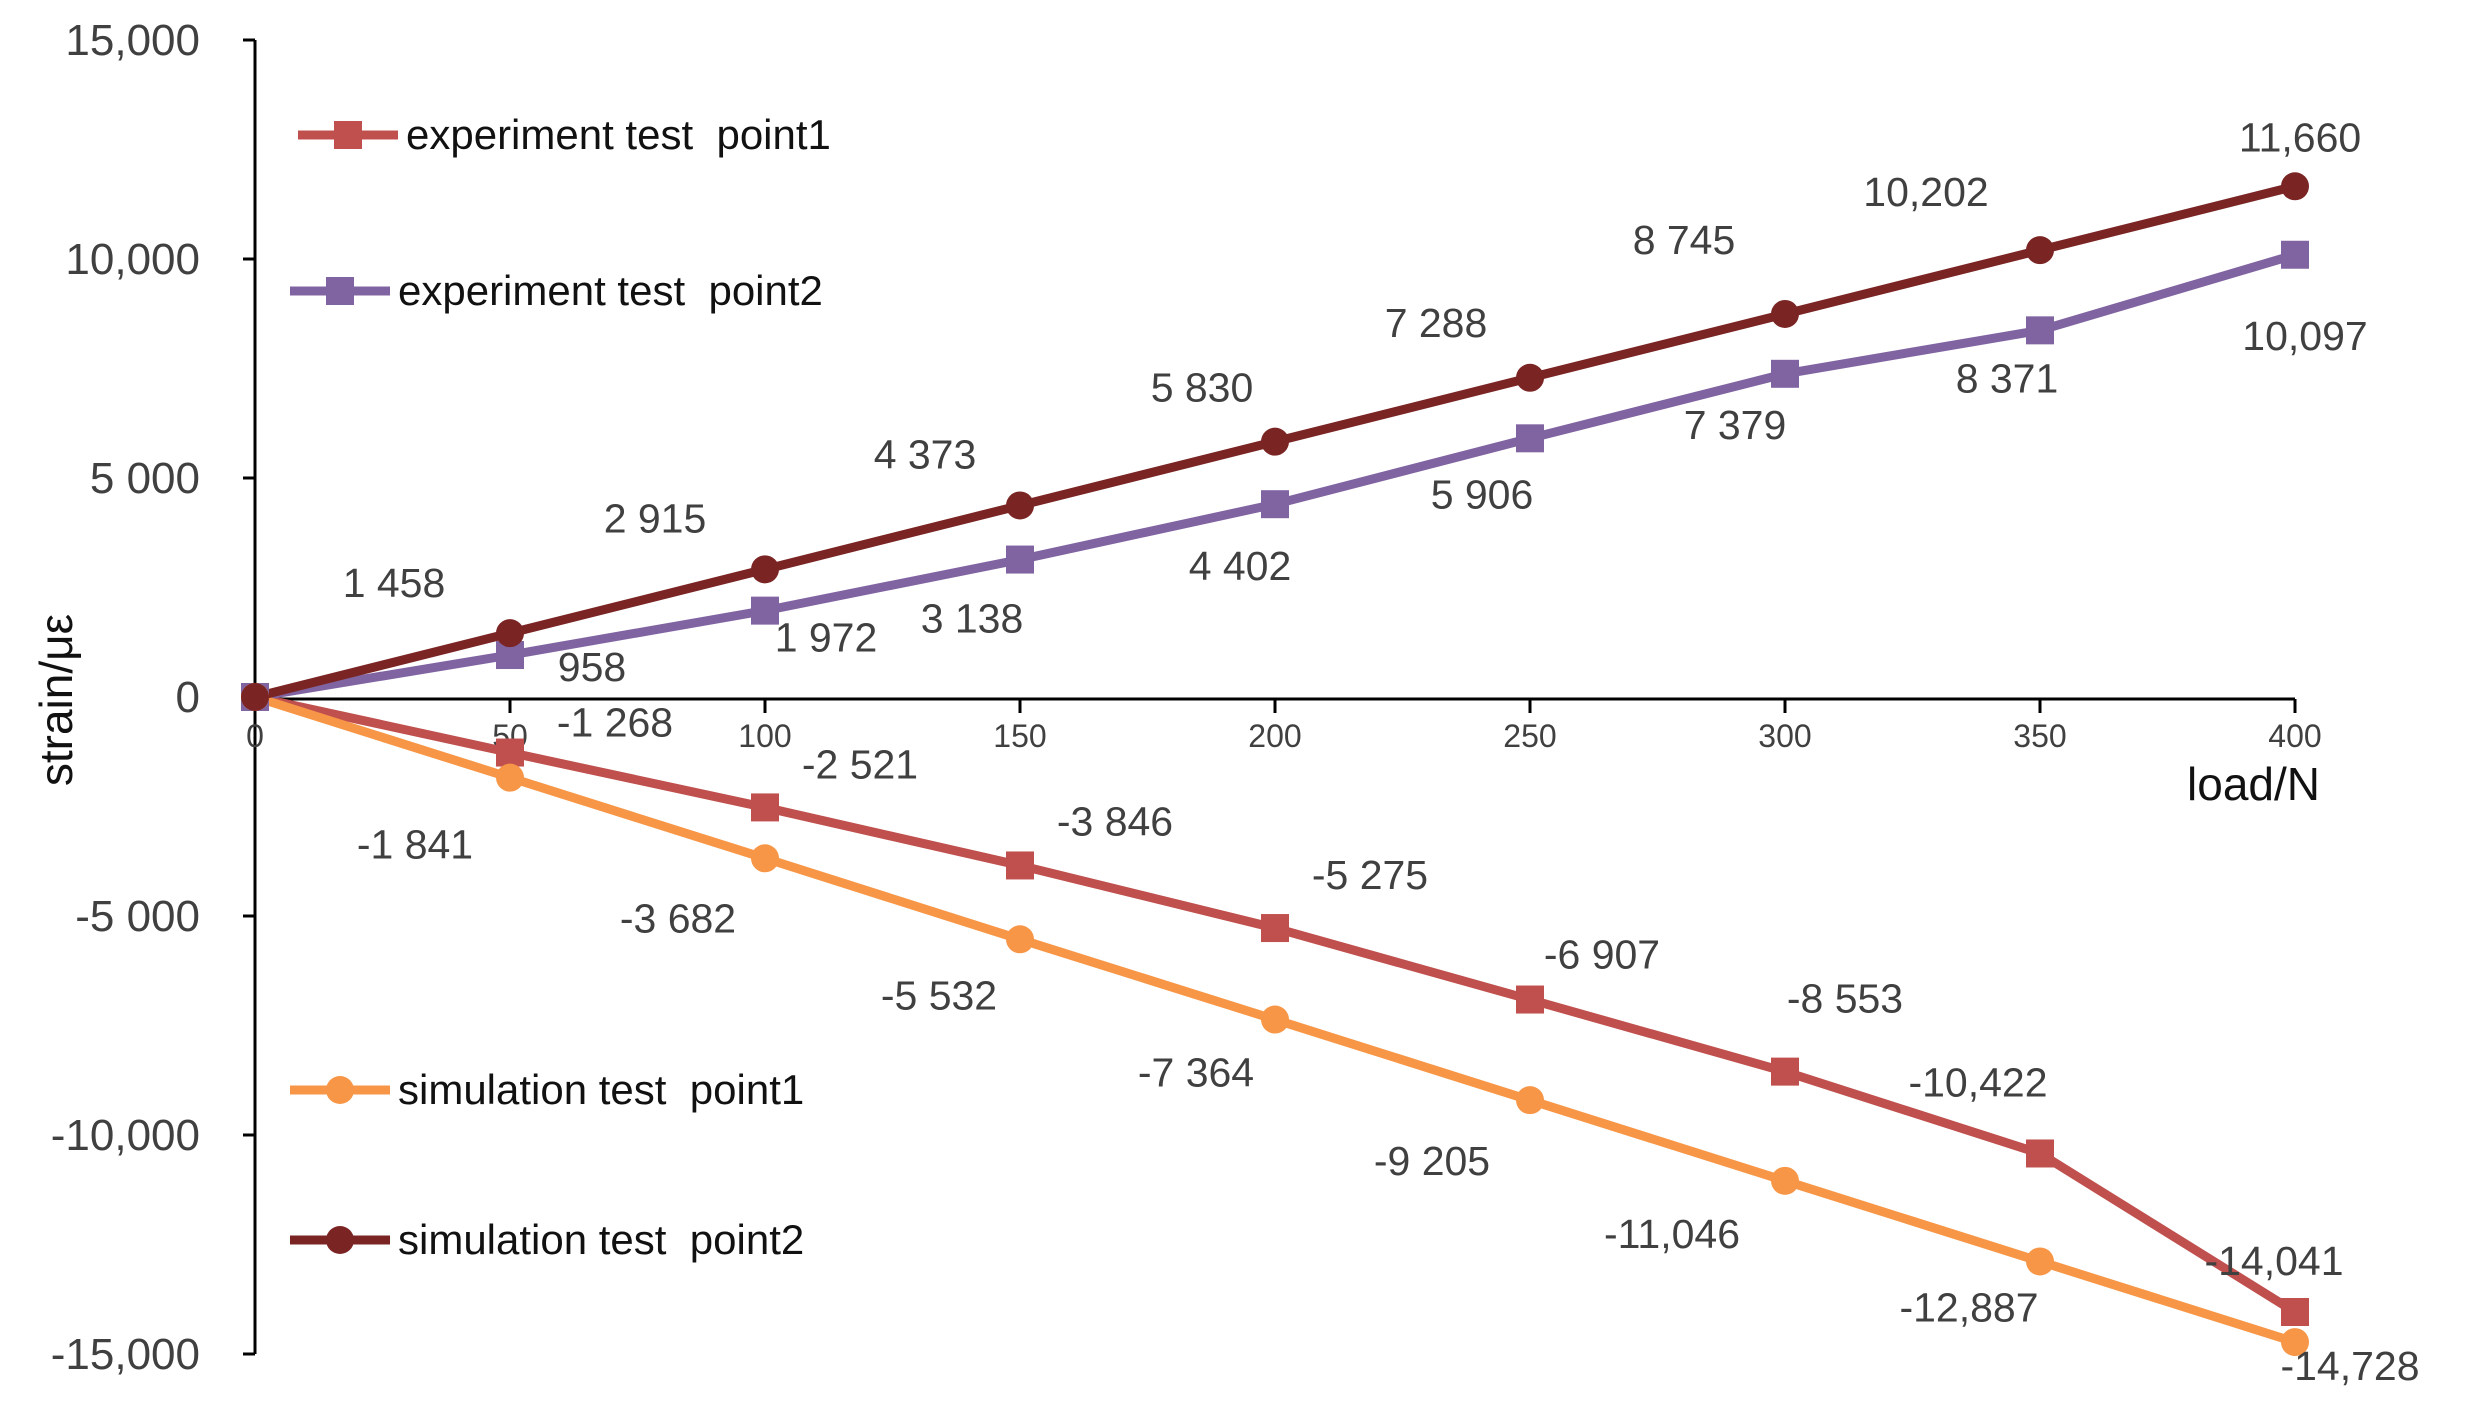 This screenshot has height=1419, width=2471. What do you see at coordinates (1436, 323) in the screenshot?
I see `data-label: 7 288` at bounding box center [1436, 323].